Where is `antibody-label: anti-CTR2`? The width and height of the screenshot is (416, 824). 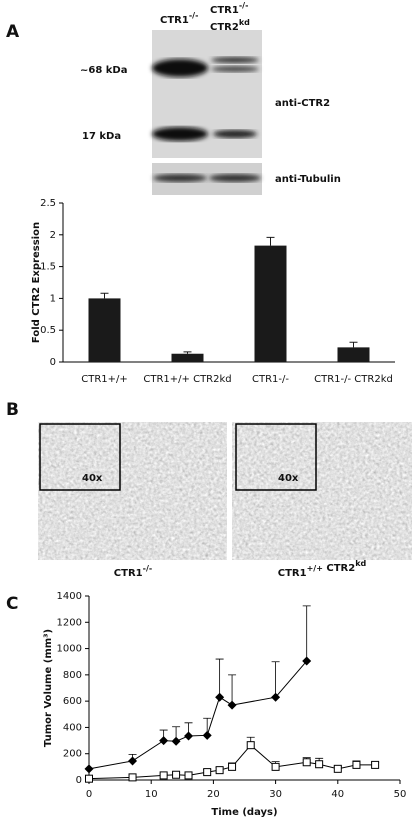
antibody-label: anti-CTR2 is located at coordinates (302, 103).